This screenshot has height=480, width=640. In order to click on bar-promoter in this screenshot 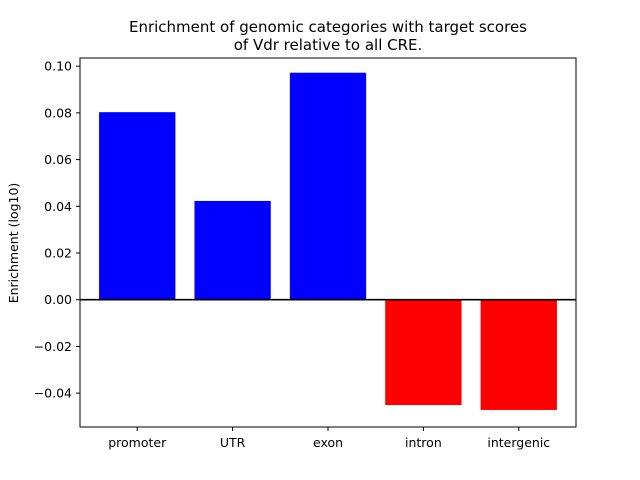, I will do `click(137, 206)`.